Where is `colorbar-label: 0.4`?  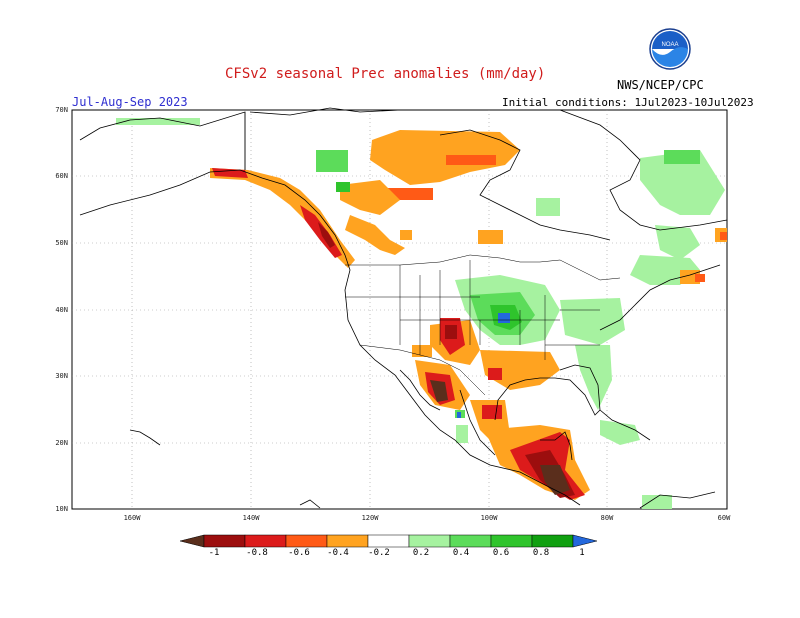 colorbar-label: 0.4 is located at coordinates (461, 553).